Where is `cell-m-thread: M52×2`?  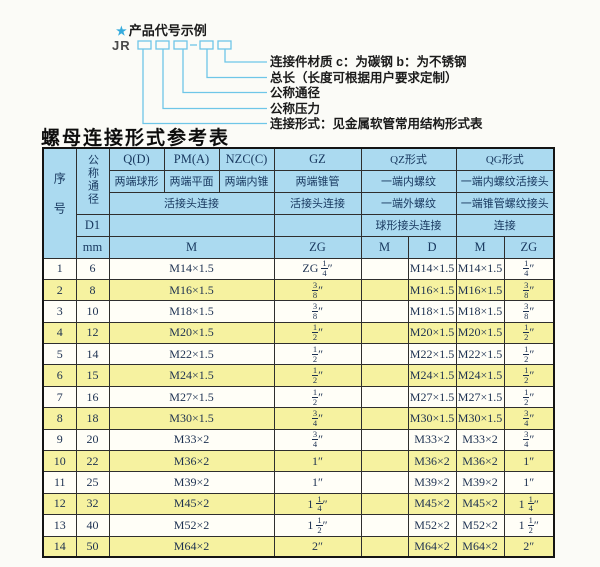 cell-m-thread: M52×2 is located at coordinates (191, 525).